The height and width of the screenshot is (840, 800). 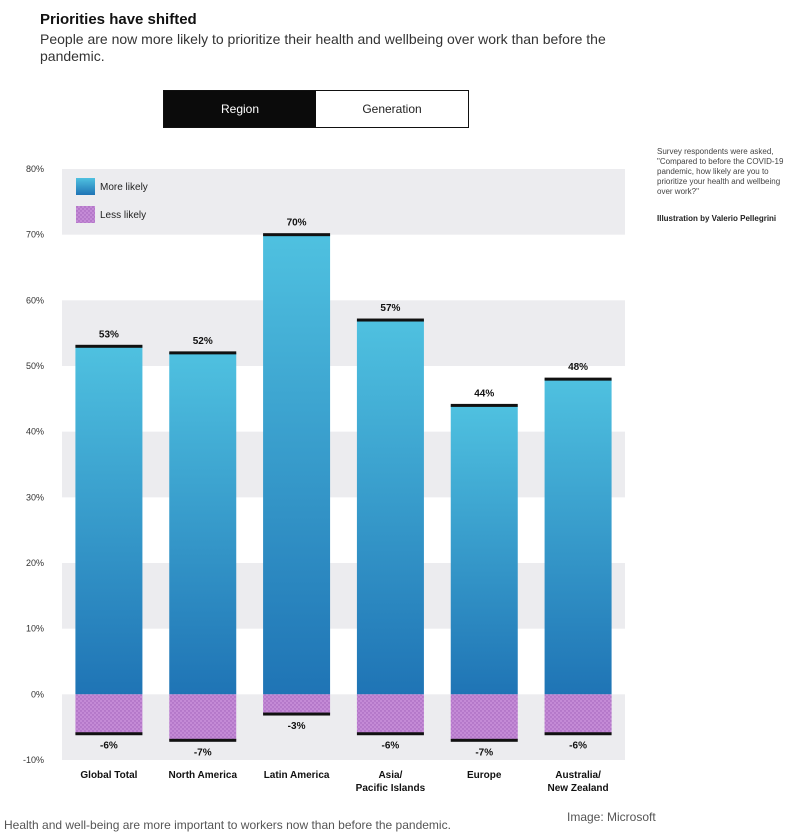 What do you see at coordinates (37, 694) in the screenshot?
I see `y-tick-label: 0%` at bounding box center [37, 694].